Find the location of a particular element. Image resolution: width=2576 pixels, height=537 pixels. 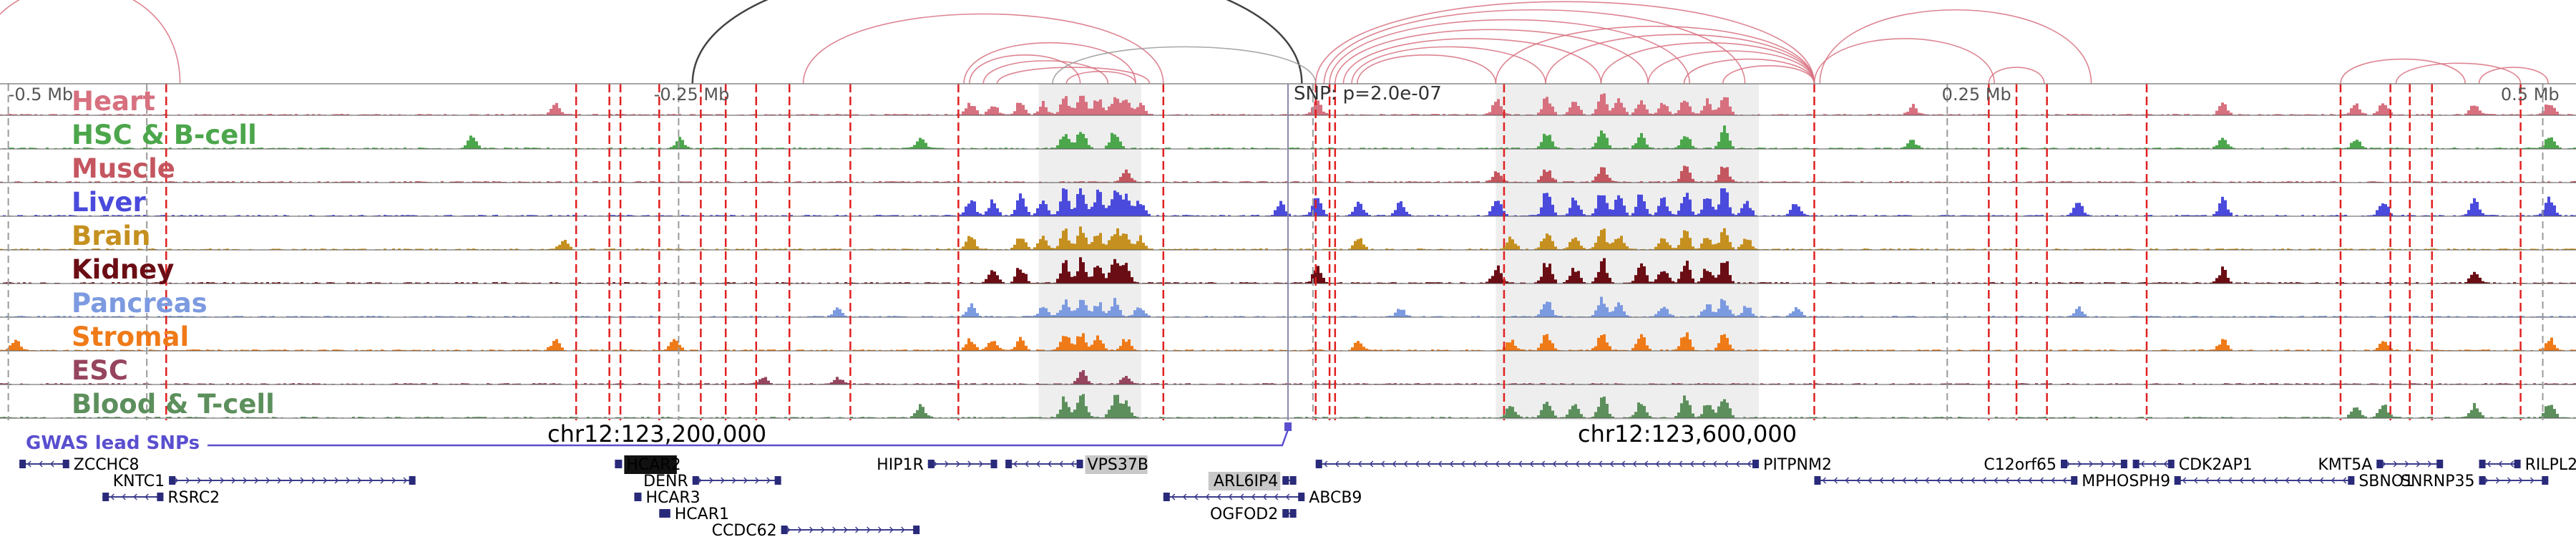

gene-label: OGFOD2 is located at coordinates (1244, 514).